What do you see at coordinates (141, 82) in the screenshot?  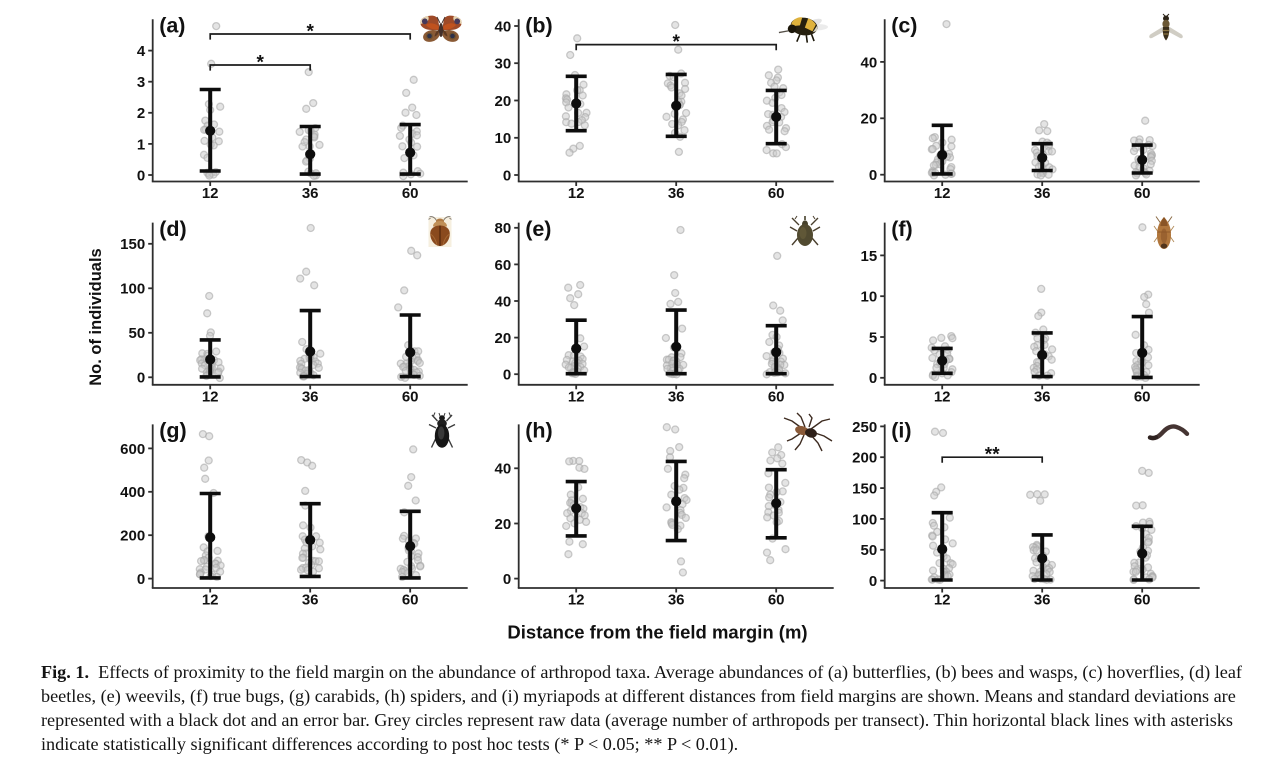 I see `svg-text: 3` at bounding box center [141, 82].